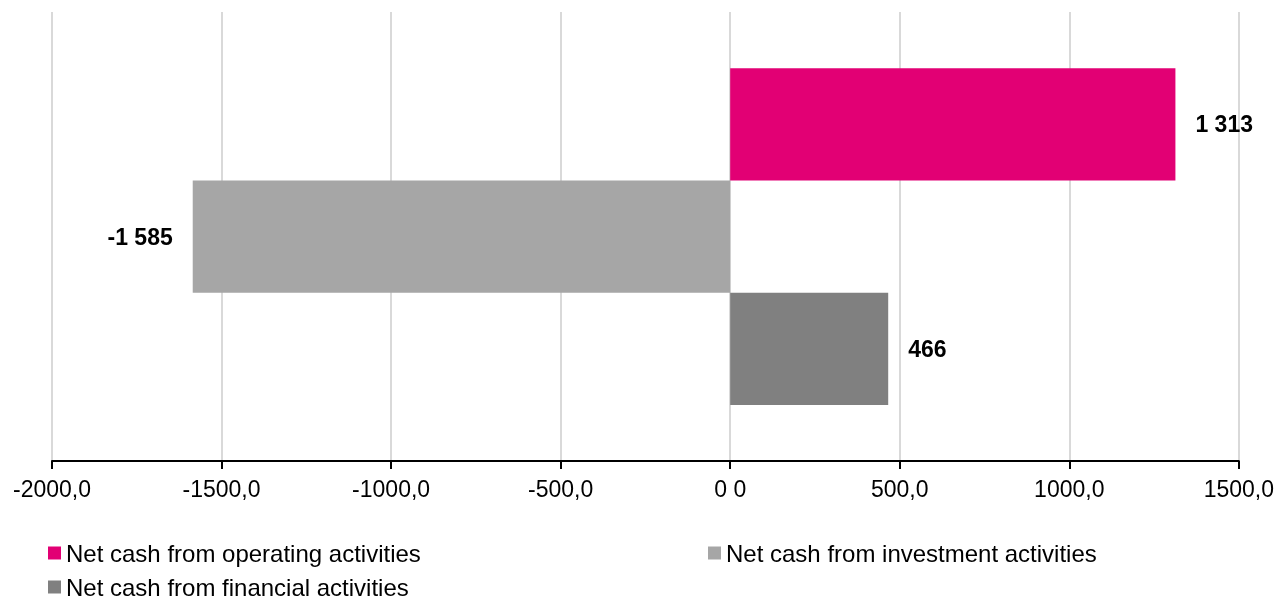 The height and width of the screenshot is (605, 1277). I want to click on x-tick-label: 1000,0, so click(1069, 488).